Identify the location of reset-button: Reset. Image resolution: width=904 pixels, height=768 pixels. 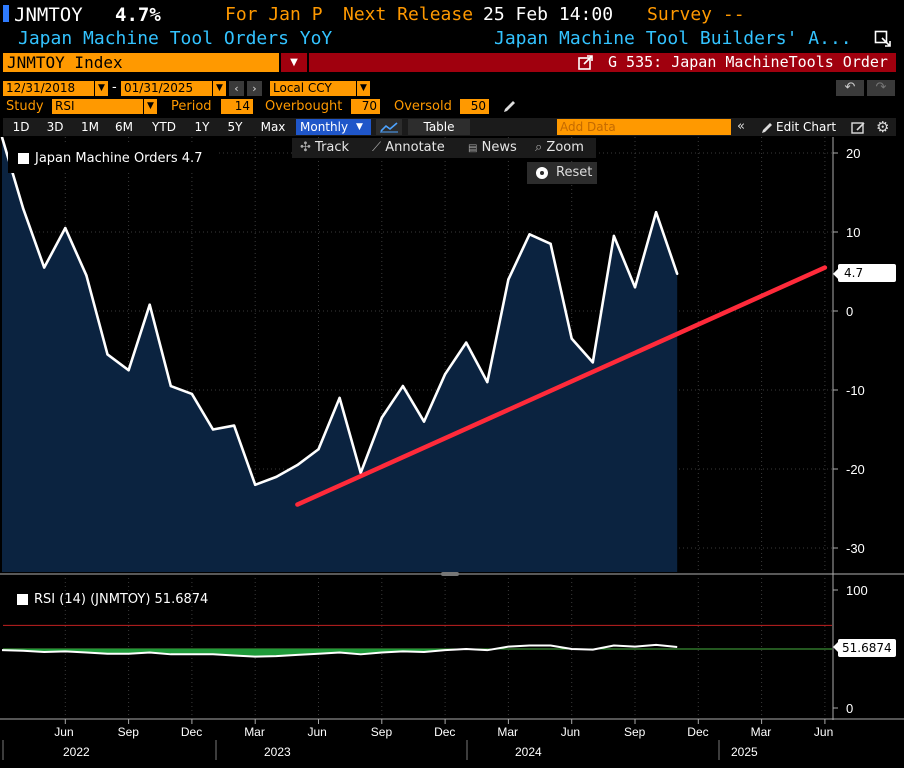
(562, 173).